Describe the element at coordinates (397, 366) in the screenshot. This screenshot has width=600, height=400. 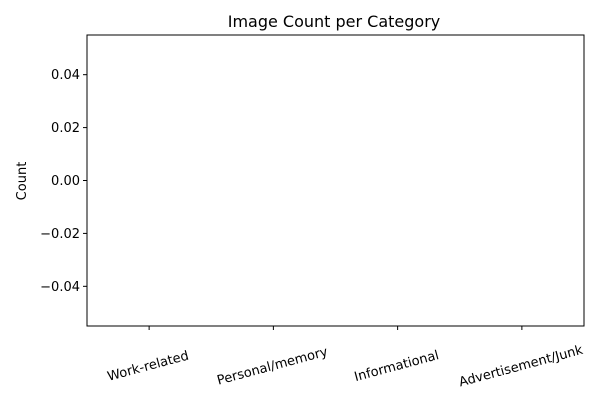
I see `x-tick-label: Informational` at that location.